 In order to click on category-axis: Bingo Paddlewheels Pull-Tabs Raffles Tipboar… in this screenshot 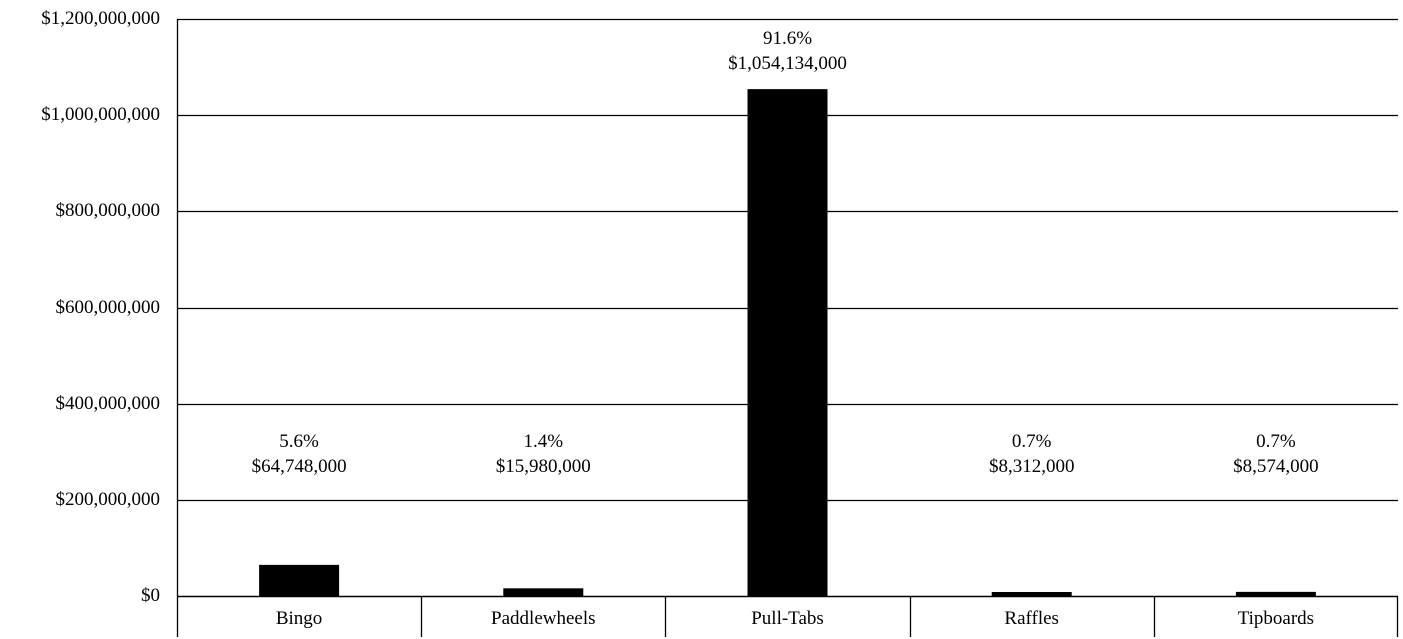, I will do `click(795, 616)`.